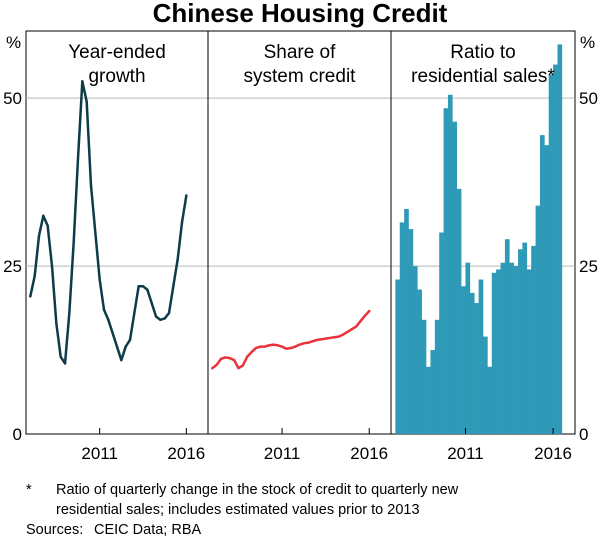  I want to click on panel-label-ratio-1: Ratio to, so click(482, 52).